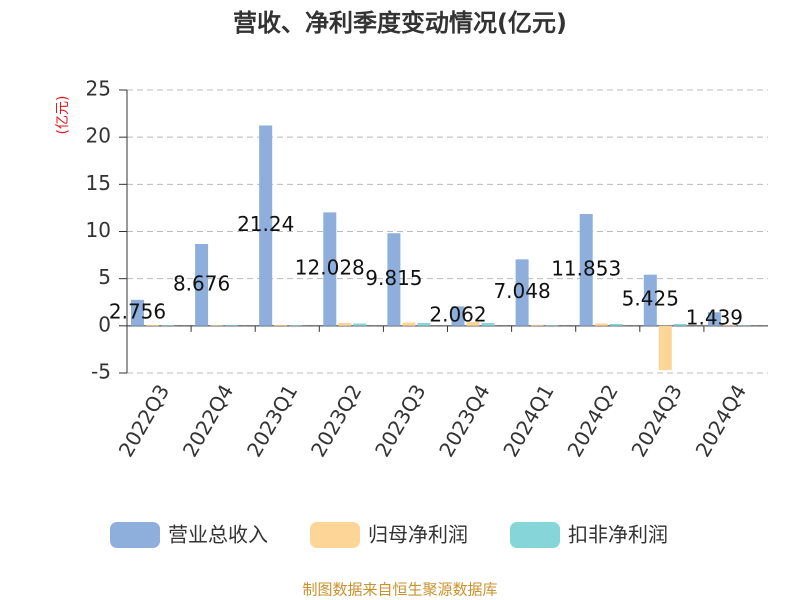  I want to click on x-tick-label: 2024Q1, so click(528, 420).